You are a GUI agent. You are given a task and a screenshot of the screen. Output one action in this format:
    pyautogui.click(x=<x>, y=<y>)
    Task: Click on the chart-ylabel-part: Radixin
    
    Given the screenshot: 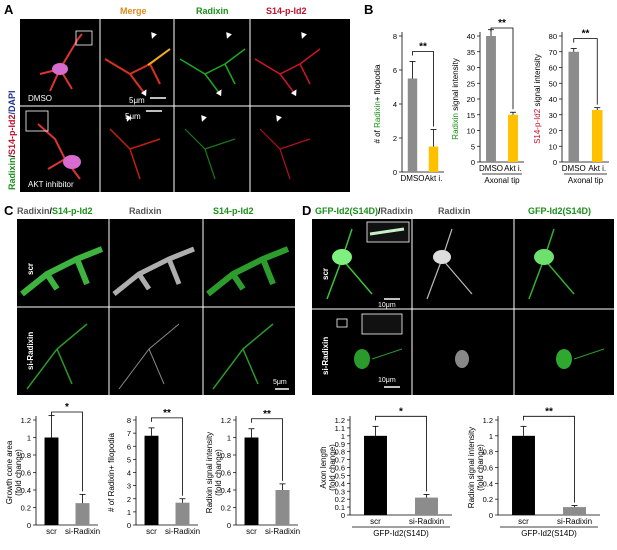 What is the action you would take?
    pyautogui.click(x=377, y=114)
    